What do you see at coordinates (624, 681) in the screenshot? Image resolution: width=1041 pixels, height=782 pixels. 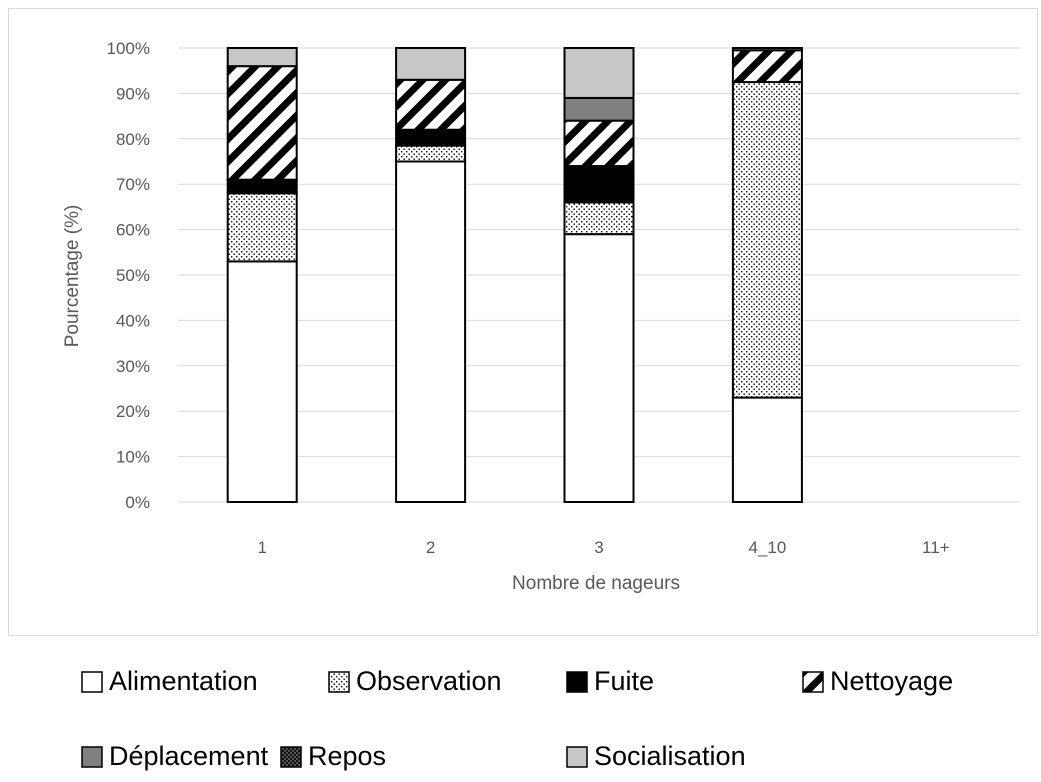 I see `legend-label: Fuite` at bounding box center [624, 681].